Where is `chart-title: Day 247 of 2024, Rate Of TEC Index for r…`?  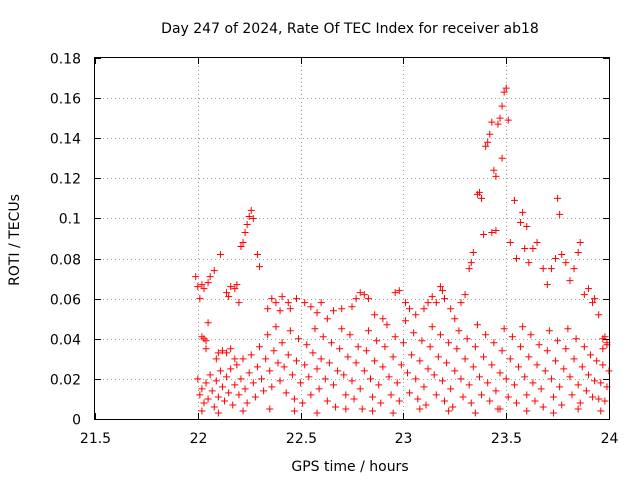 chart-title: Day 247 of 2024, Rate Of TEC Index for r… is located at coordinates (350, 29).